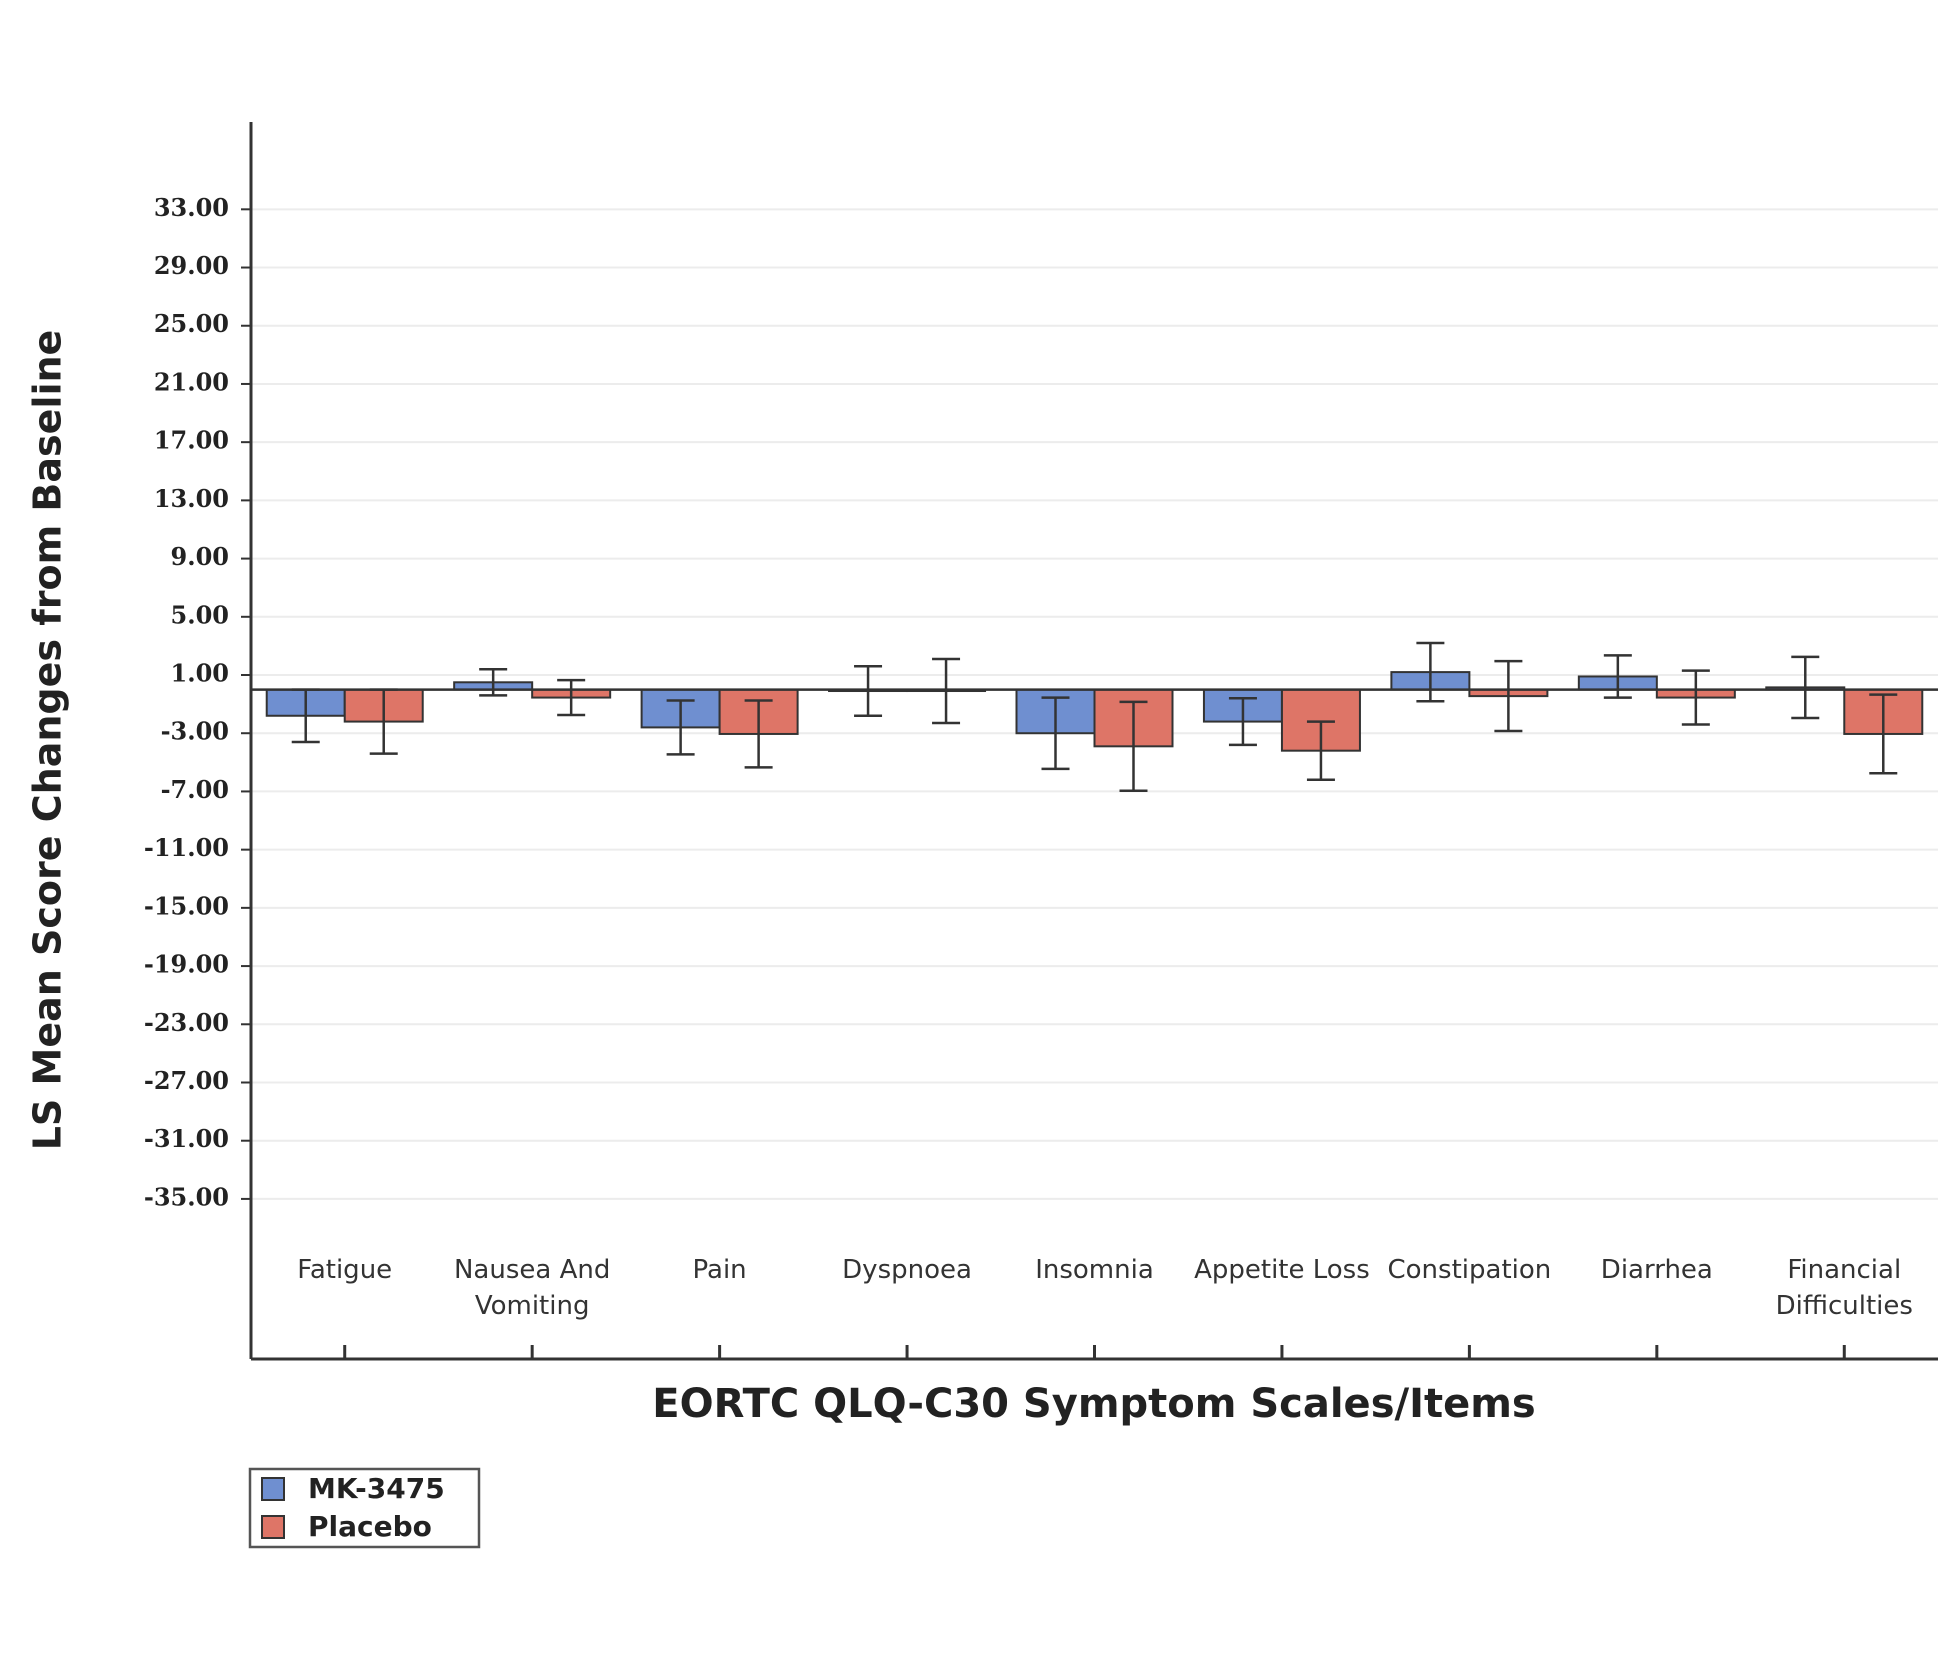 Image resolution: width=1951 pixels, height=1672 pixels. What do you see at coordinates (345, 1270) in the screenshot?
I see `x-tick-label: Fatigue` at bounding box center [345, 1270].